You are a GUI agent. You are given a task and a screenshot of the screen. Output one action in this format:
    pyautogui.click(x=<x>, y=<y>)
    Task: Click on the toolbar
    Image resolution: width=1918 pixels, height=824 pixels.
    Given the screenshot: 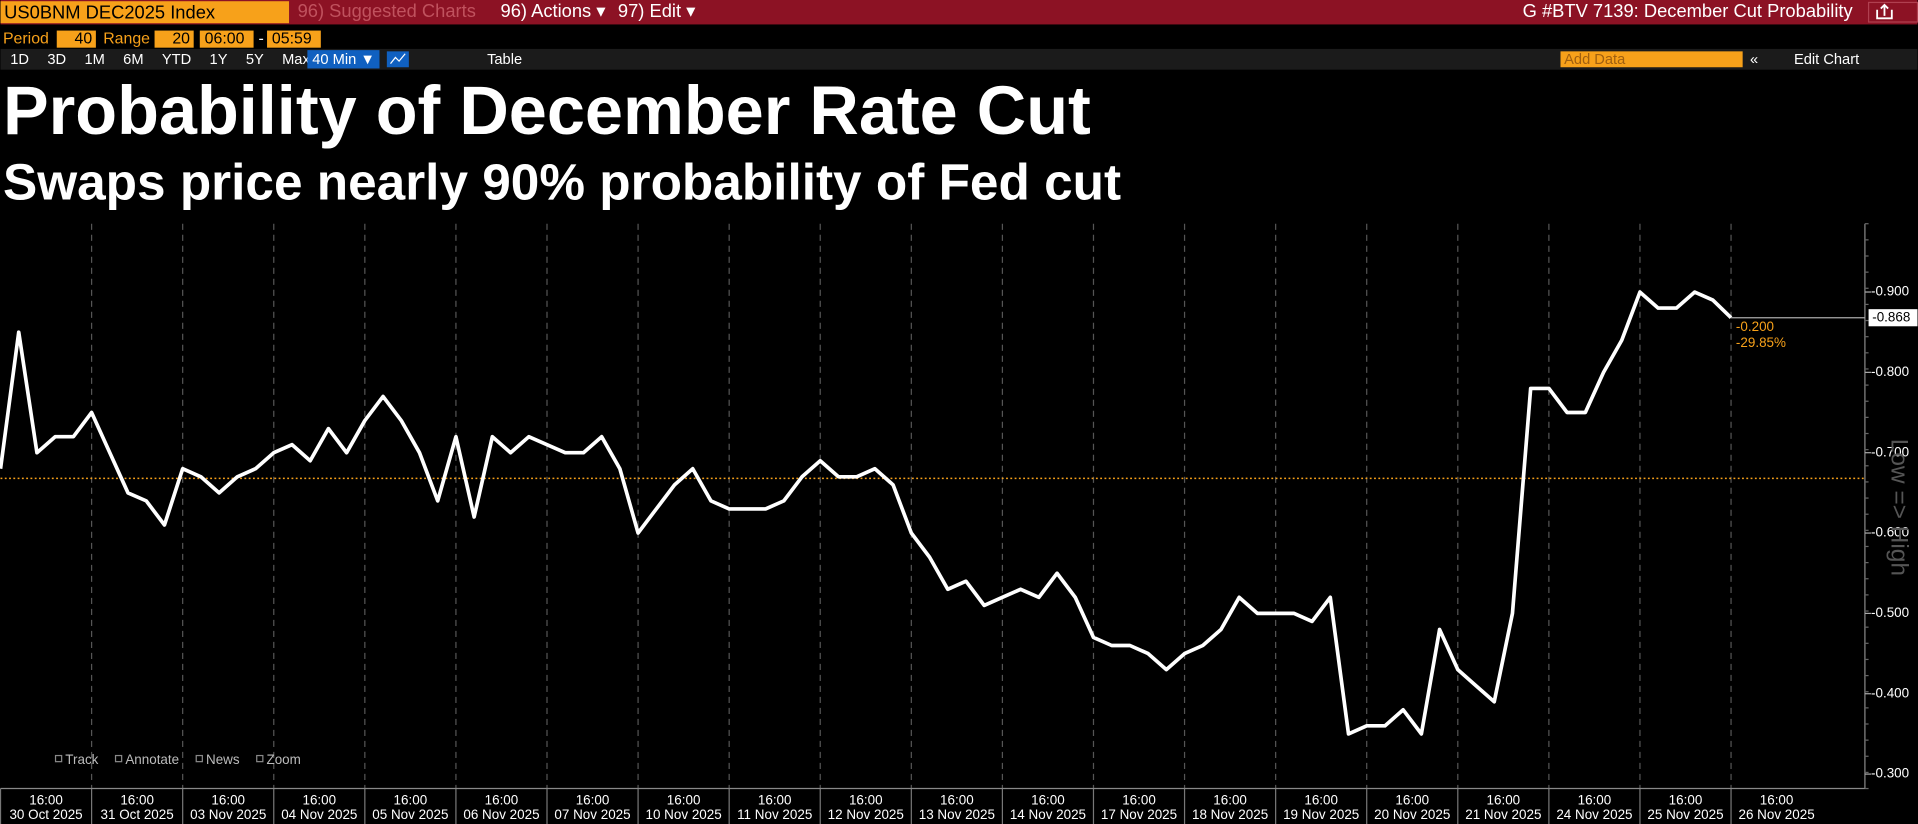 What is the action you would take?
    pyautogui.click(x=959, y=59)
    